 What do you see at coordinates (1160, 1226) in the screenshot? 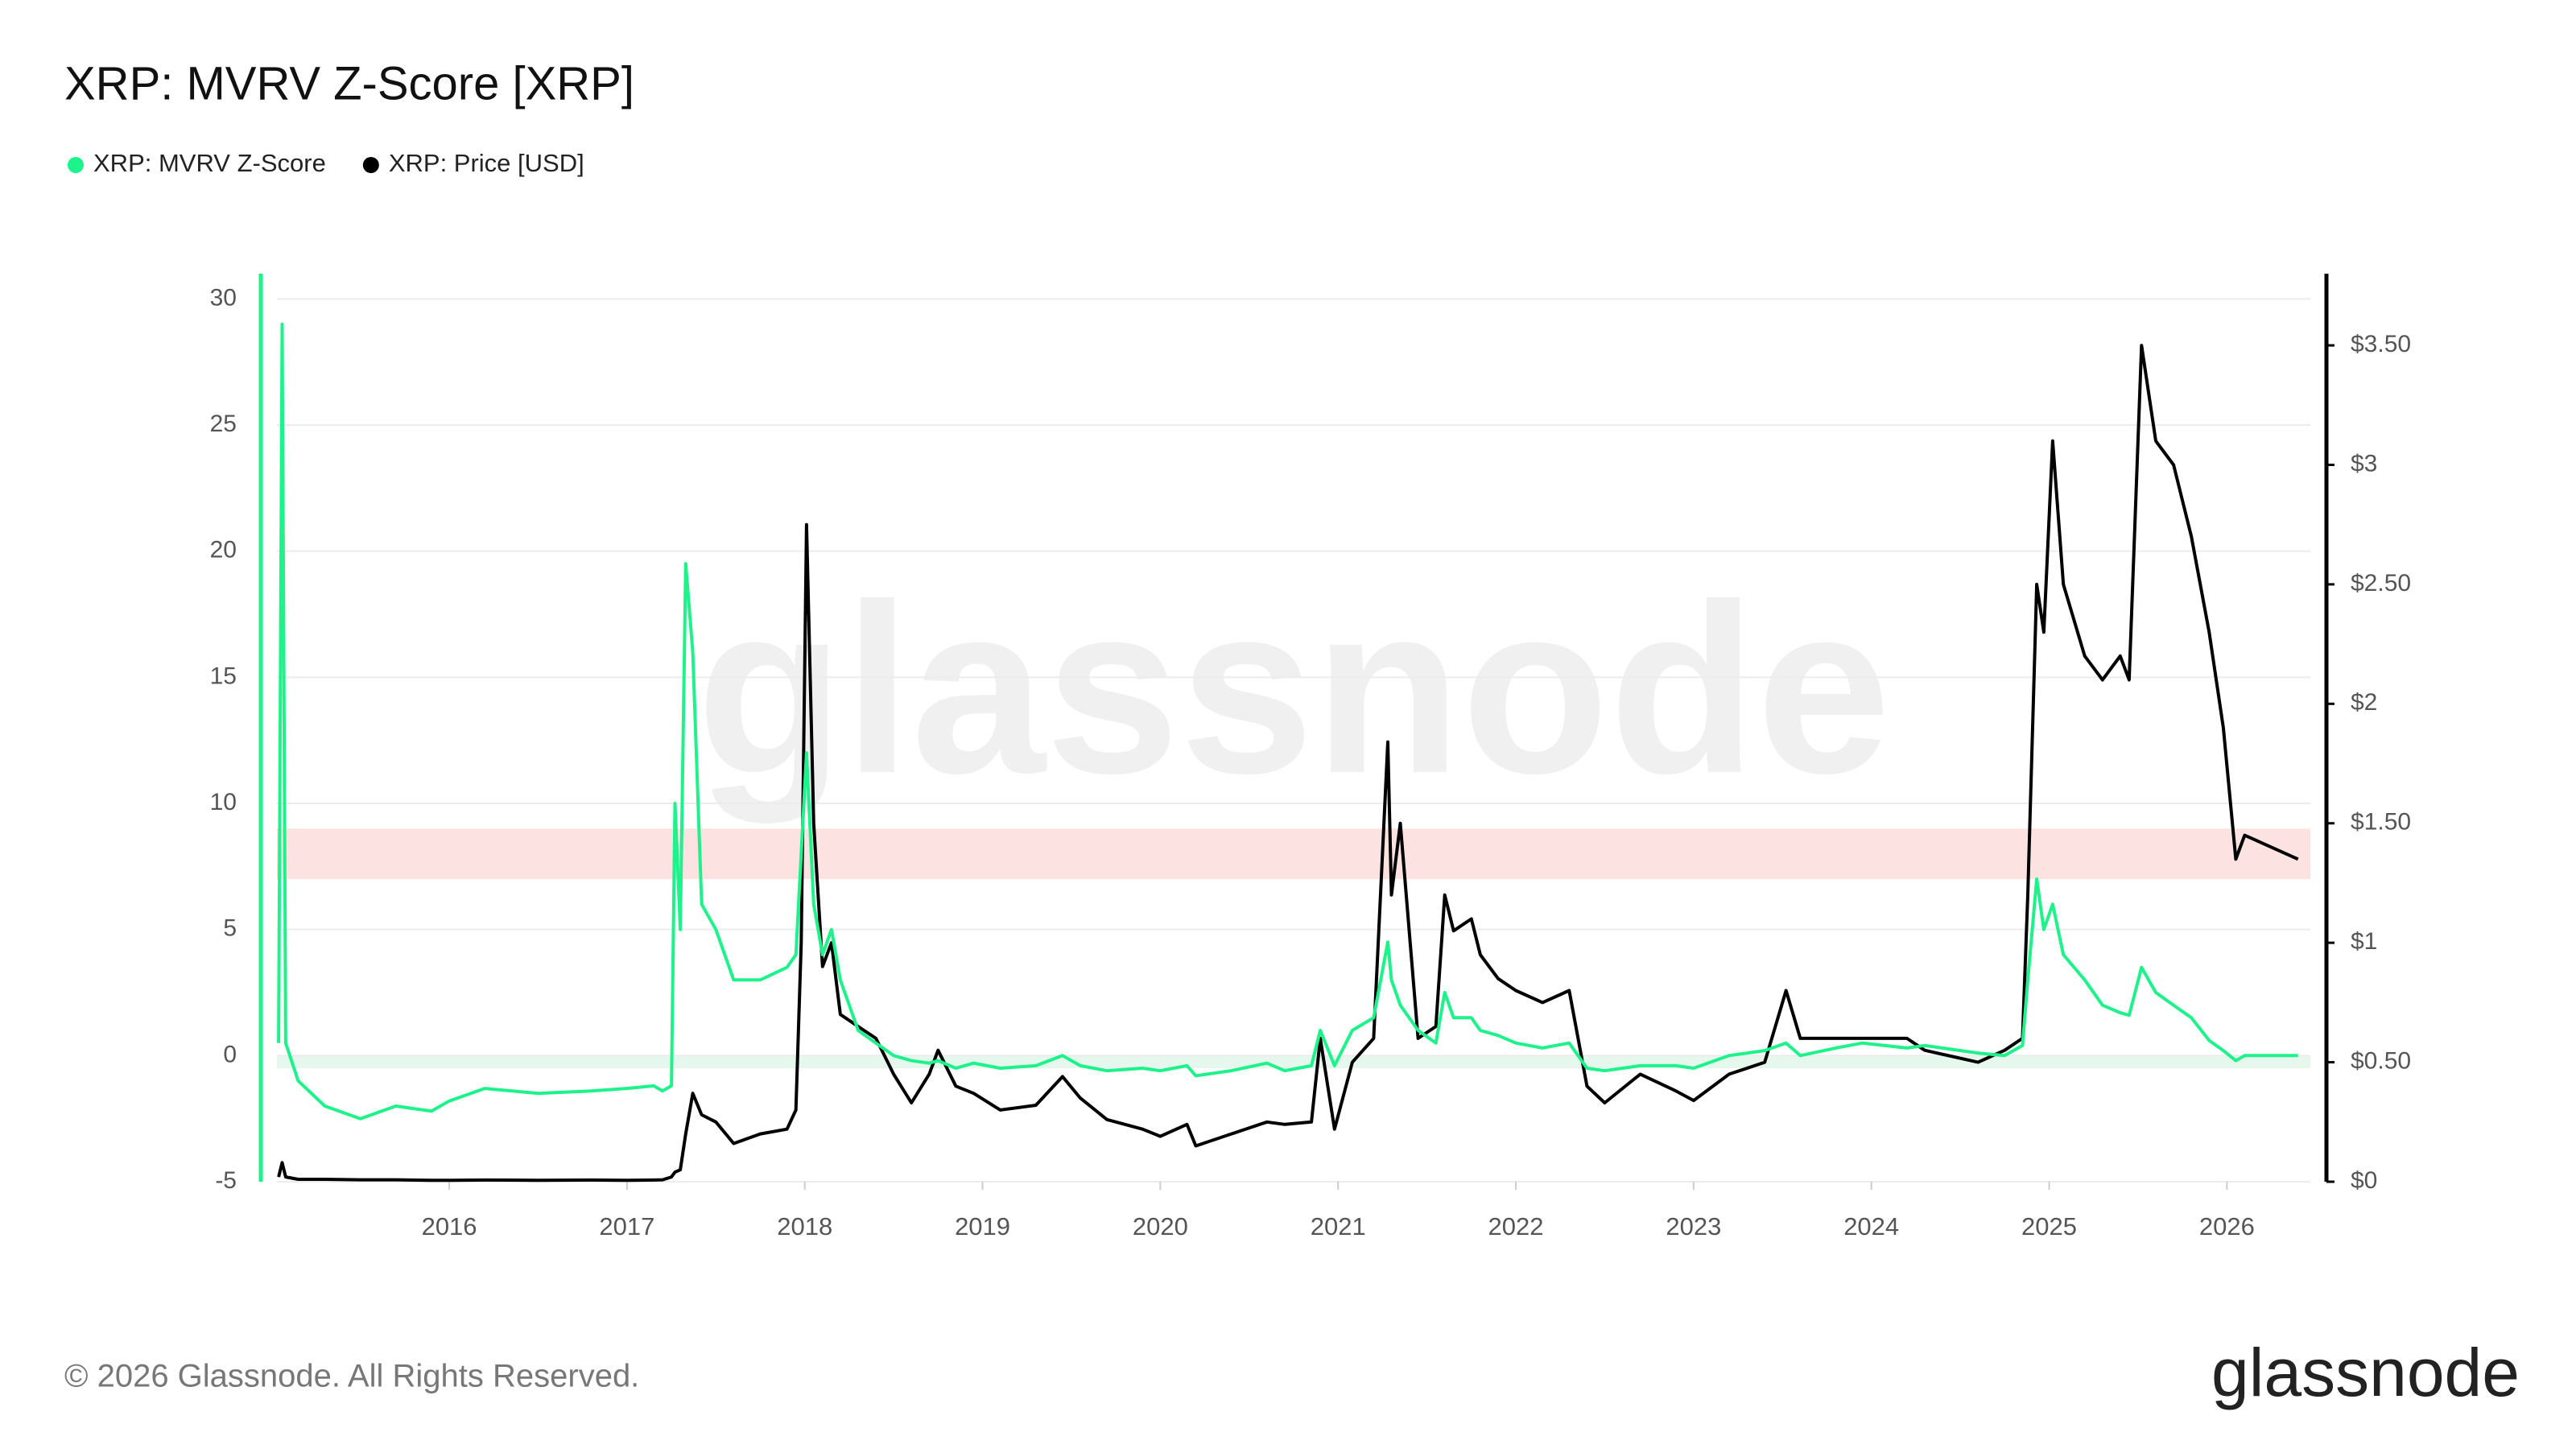
I see `x-tick-label: 2020` at bounding box center [1160, 1226].